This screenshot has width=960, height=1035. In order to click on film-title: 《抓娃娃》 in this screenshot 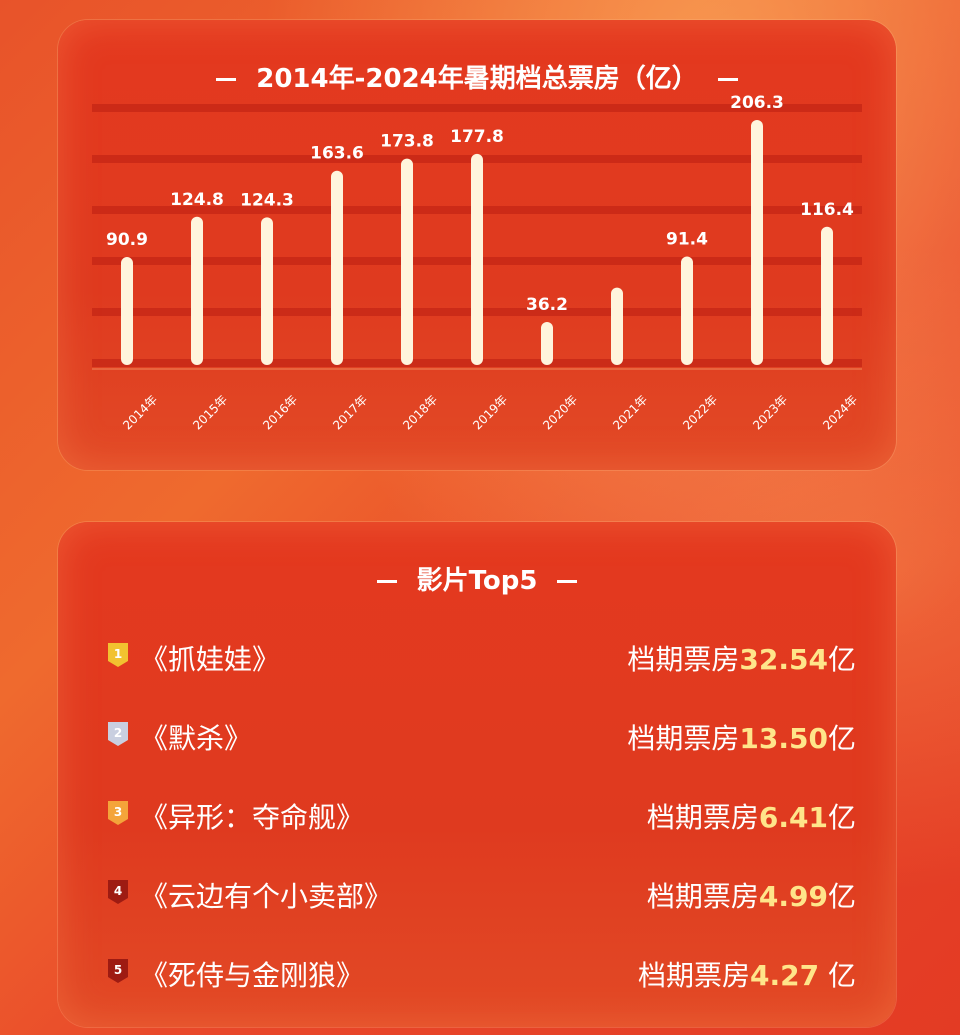, I will do `click(210, 659)`.